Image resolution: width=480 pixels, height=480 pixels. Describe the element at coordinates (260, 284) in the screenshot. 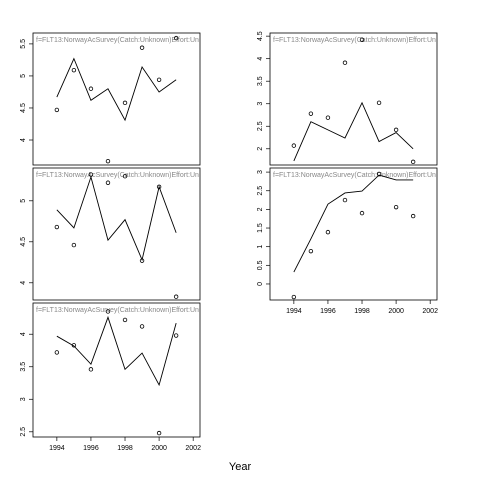

I see `y-tick-label: 0` at that location.